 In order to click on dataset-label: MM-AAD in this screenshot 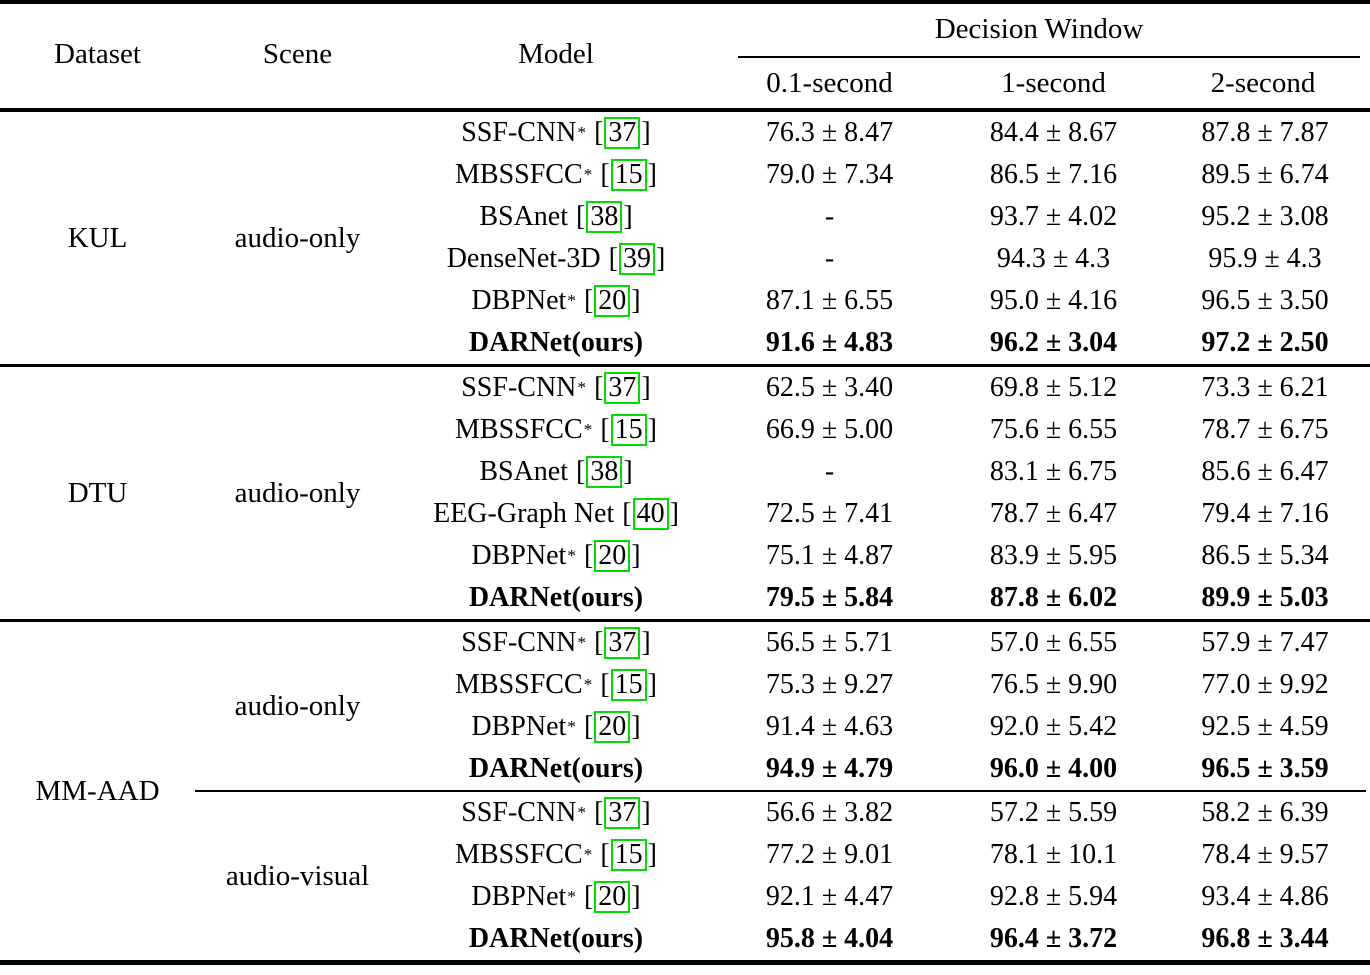, I will do `click(97, 790)`.